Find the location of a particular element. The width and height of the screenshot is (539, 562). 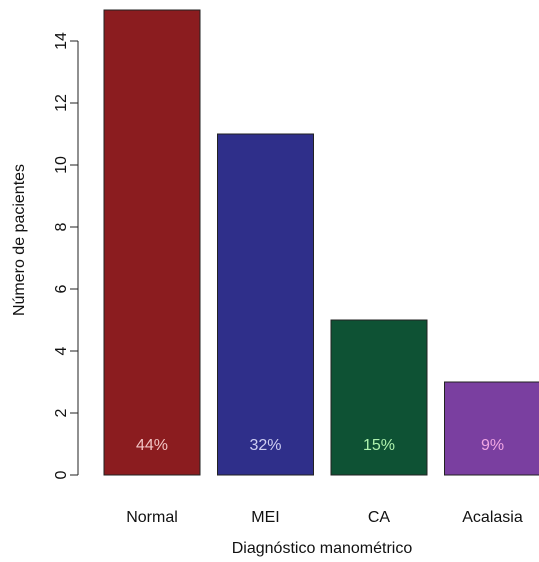

y-tick-label: 6 is located at coordinates (61, 288).